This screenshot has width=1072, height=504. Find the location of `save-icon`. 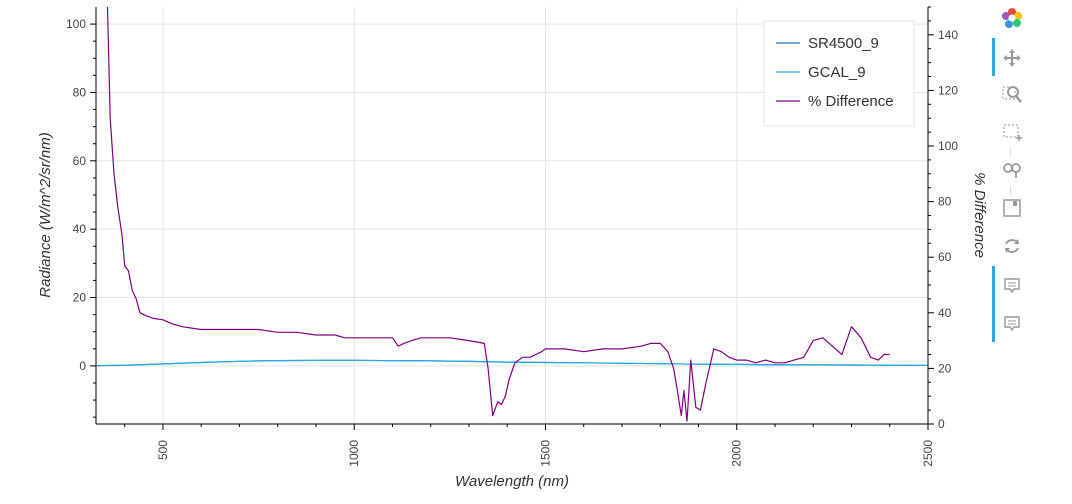

save-icon is located at coordinates (1012, 208).